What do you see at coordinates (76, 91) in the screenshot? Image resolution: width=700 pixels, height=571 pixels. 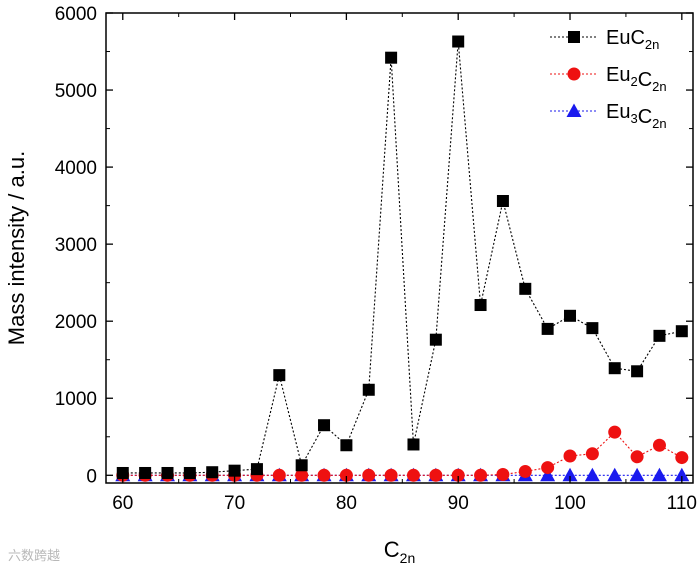 I see `y-tick-label-5000: 5000` at bounding box center [76, 91].